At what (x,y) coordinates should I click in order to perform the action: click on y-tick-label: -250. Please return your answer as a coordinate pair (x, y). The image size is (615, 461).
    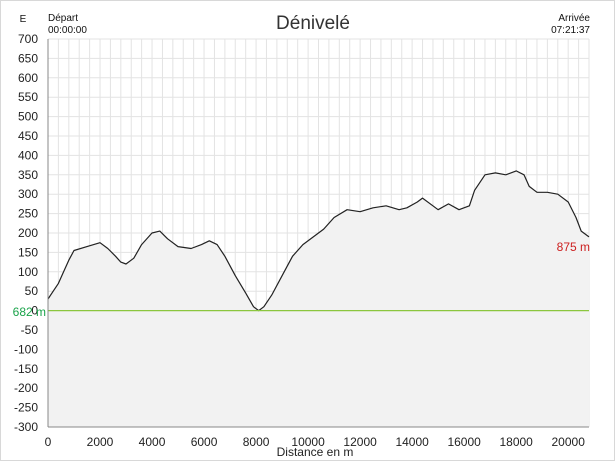
    Looking at the image, I should click on (26, 408).